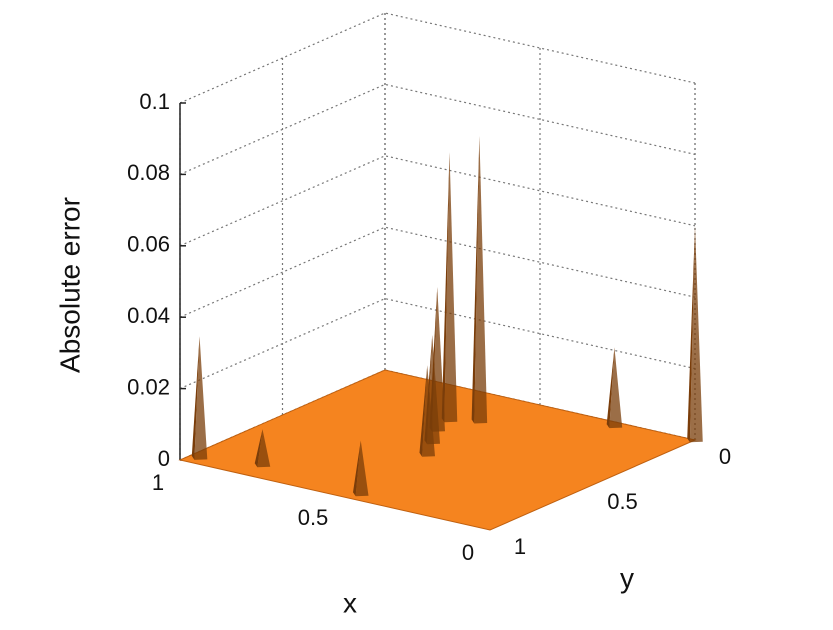 The height and width of the screenshot is (630, 833). Describe the element at coordinates (154, 101) in the screenshot. I see `z-tick-label: 0.1` at that location.